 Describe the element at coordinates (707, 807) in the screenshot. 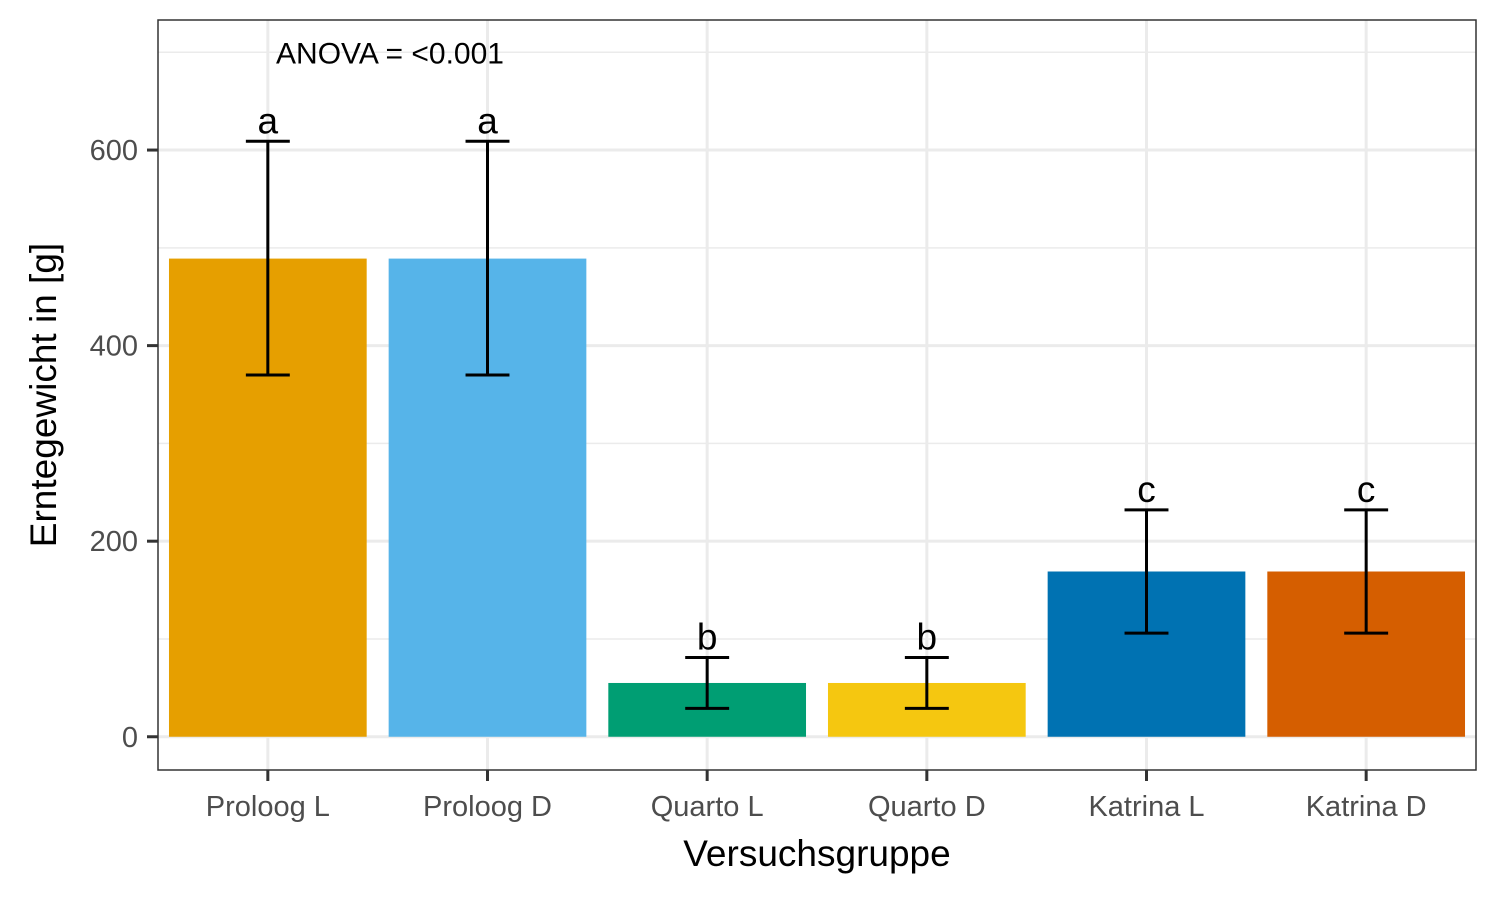

I see `x-tick-label: Quarto L` at that location.